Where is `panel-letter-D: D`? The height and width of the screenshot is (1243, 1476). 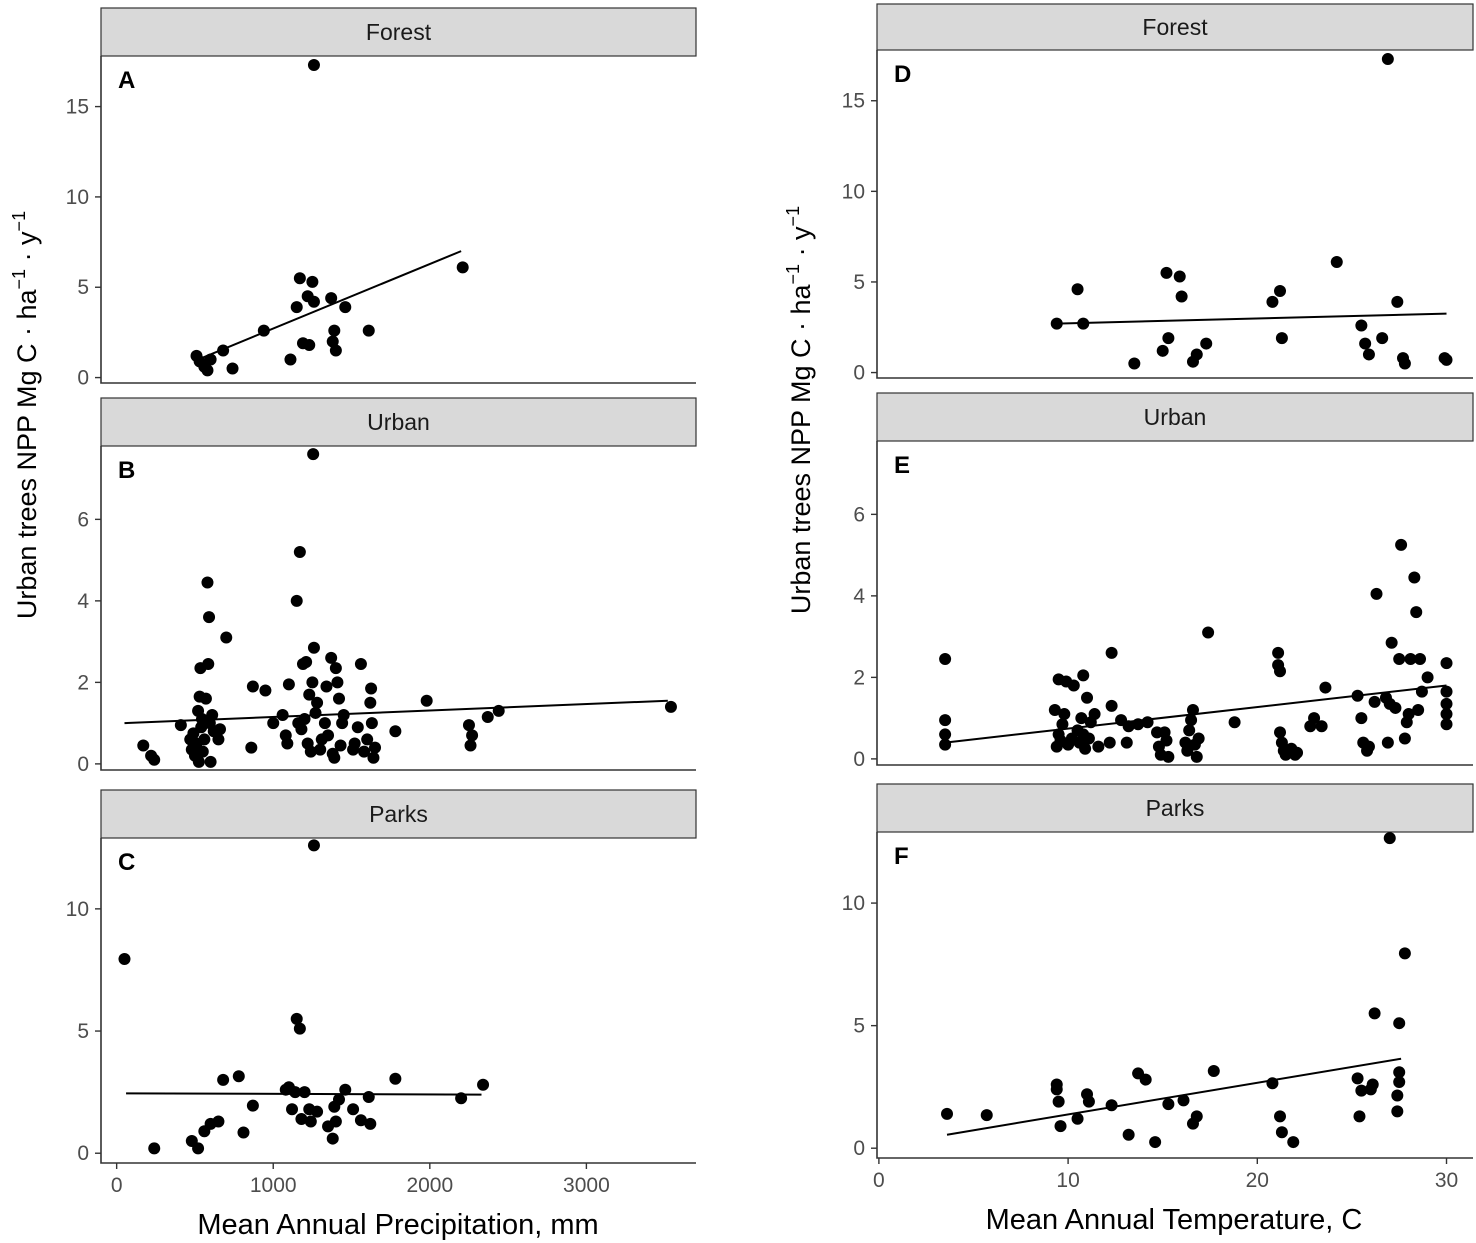 panel-letter-D: D is located at coordinates (902, 74).